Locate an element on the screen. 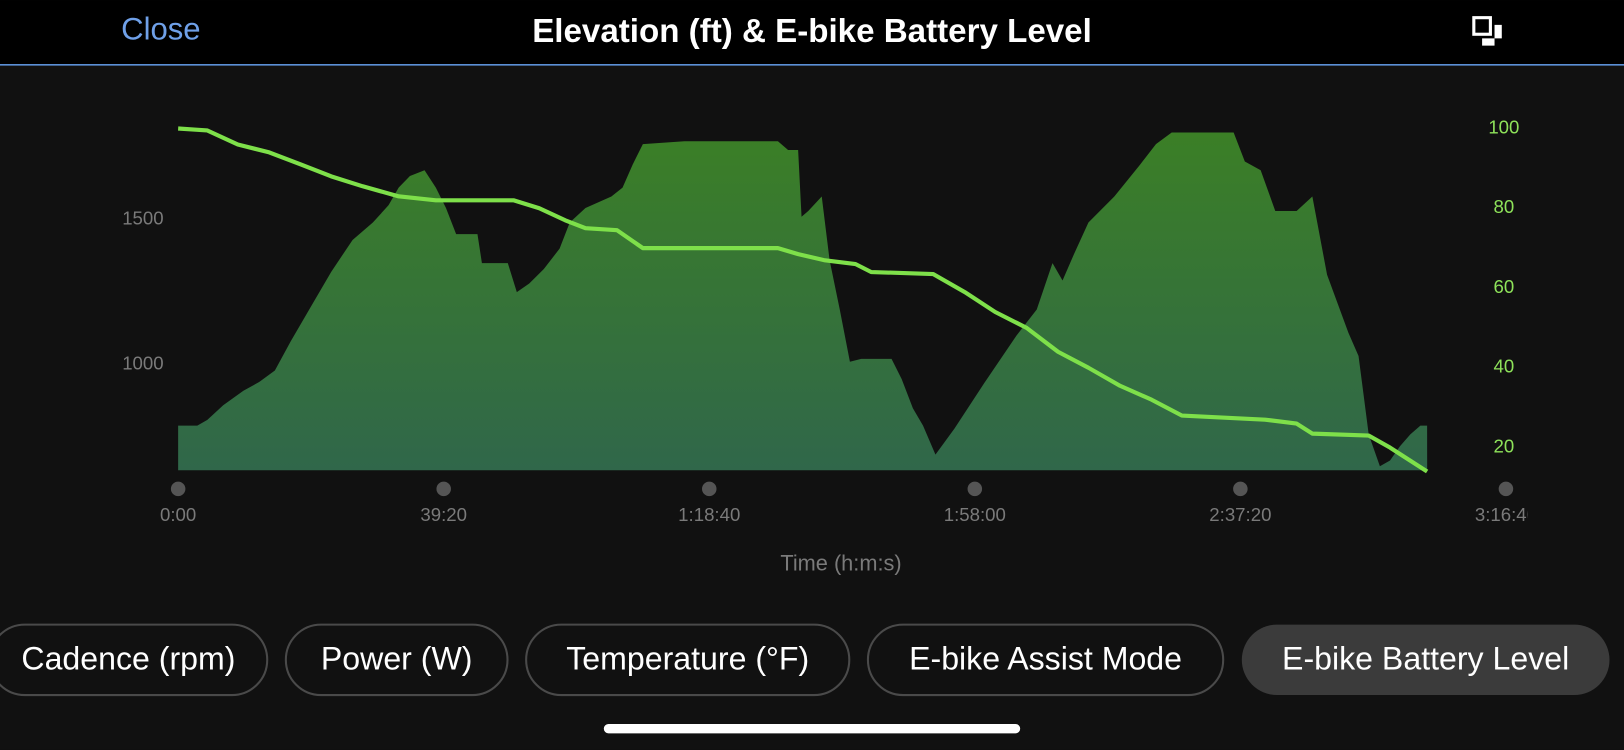 Image resolution: width=1624 pixels, height=750 pixels. fullscreen-icon is located at coordinates (1487, 31).